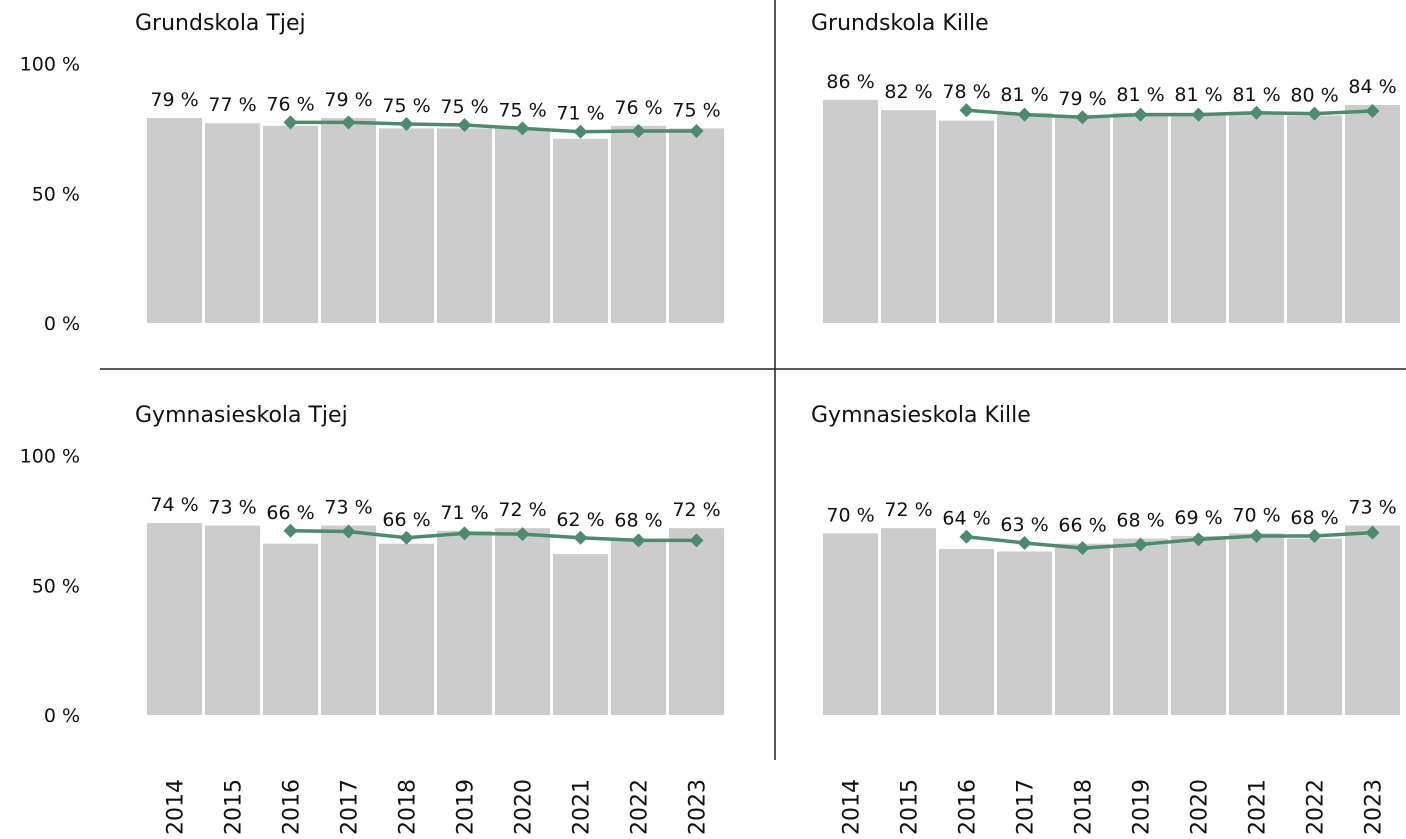  I want to click on chart-title: Grundskola Tjej, so click(220, 23).